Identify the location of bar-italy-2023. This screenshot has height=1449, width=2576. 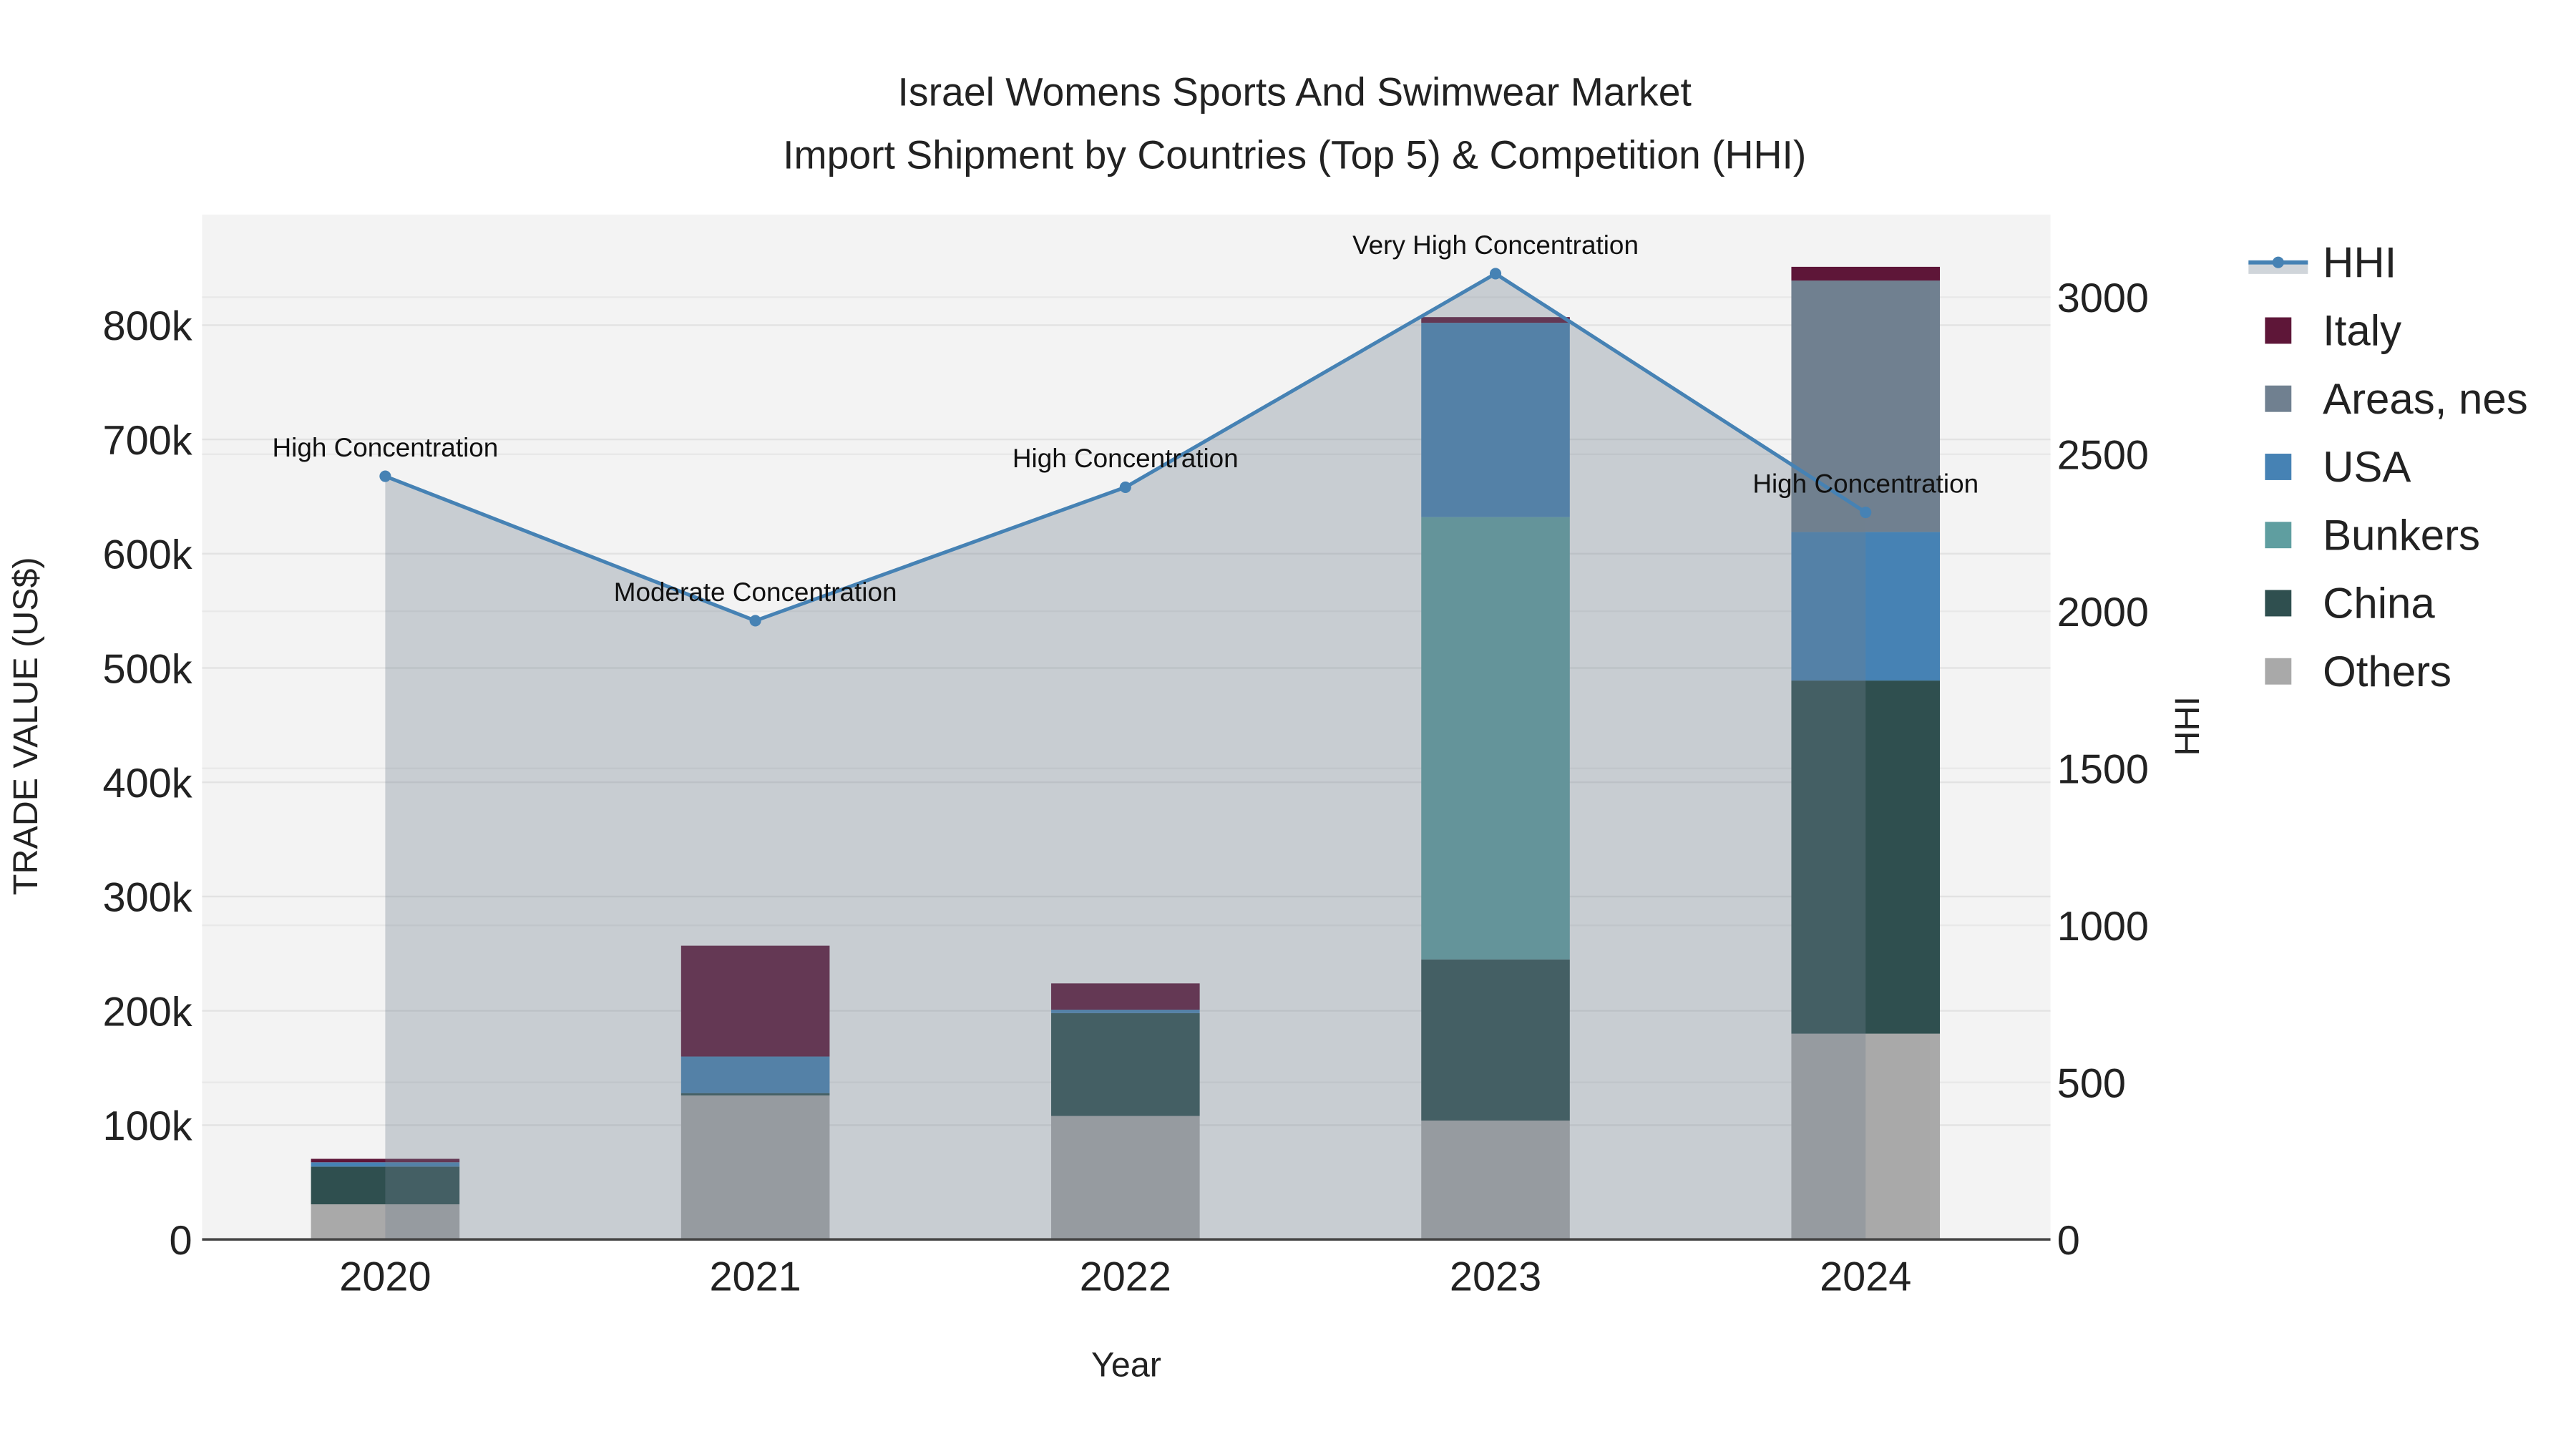
(1495, 320).